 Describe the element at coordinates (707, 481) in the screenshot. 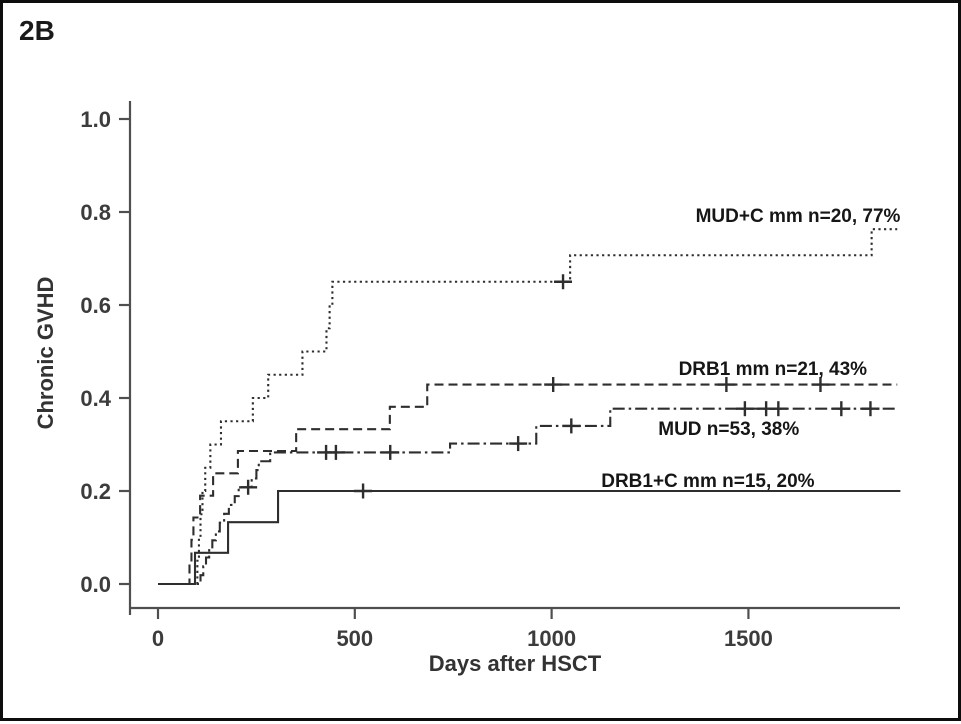

I see `series-label-drb1-c-mm: DRB1+C mm n=15, 20%` at that location.